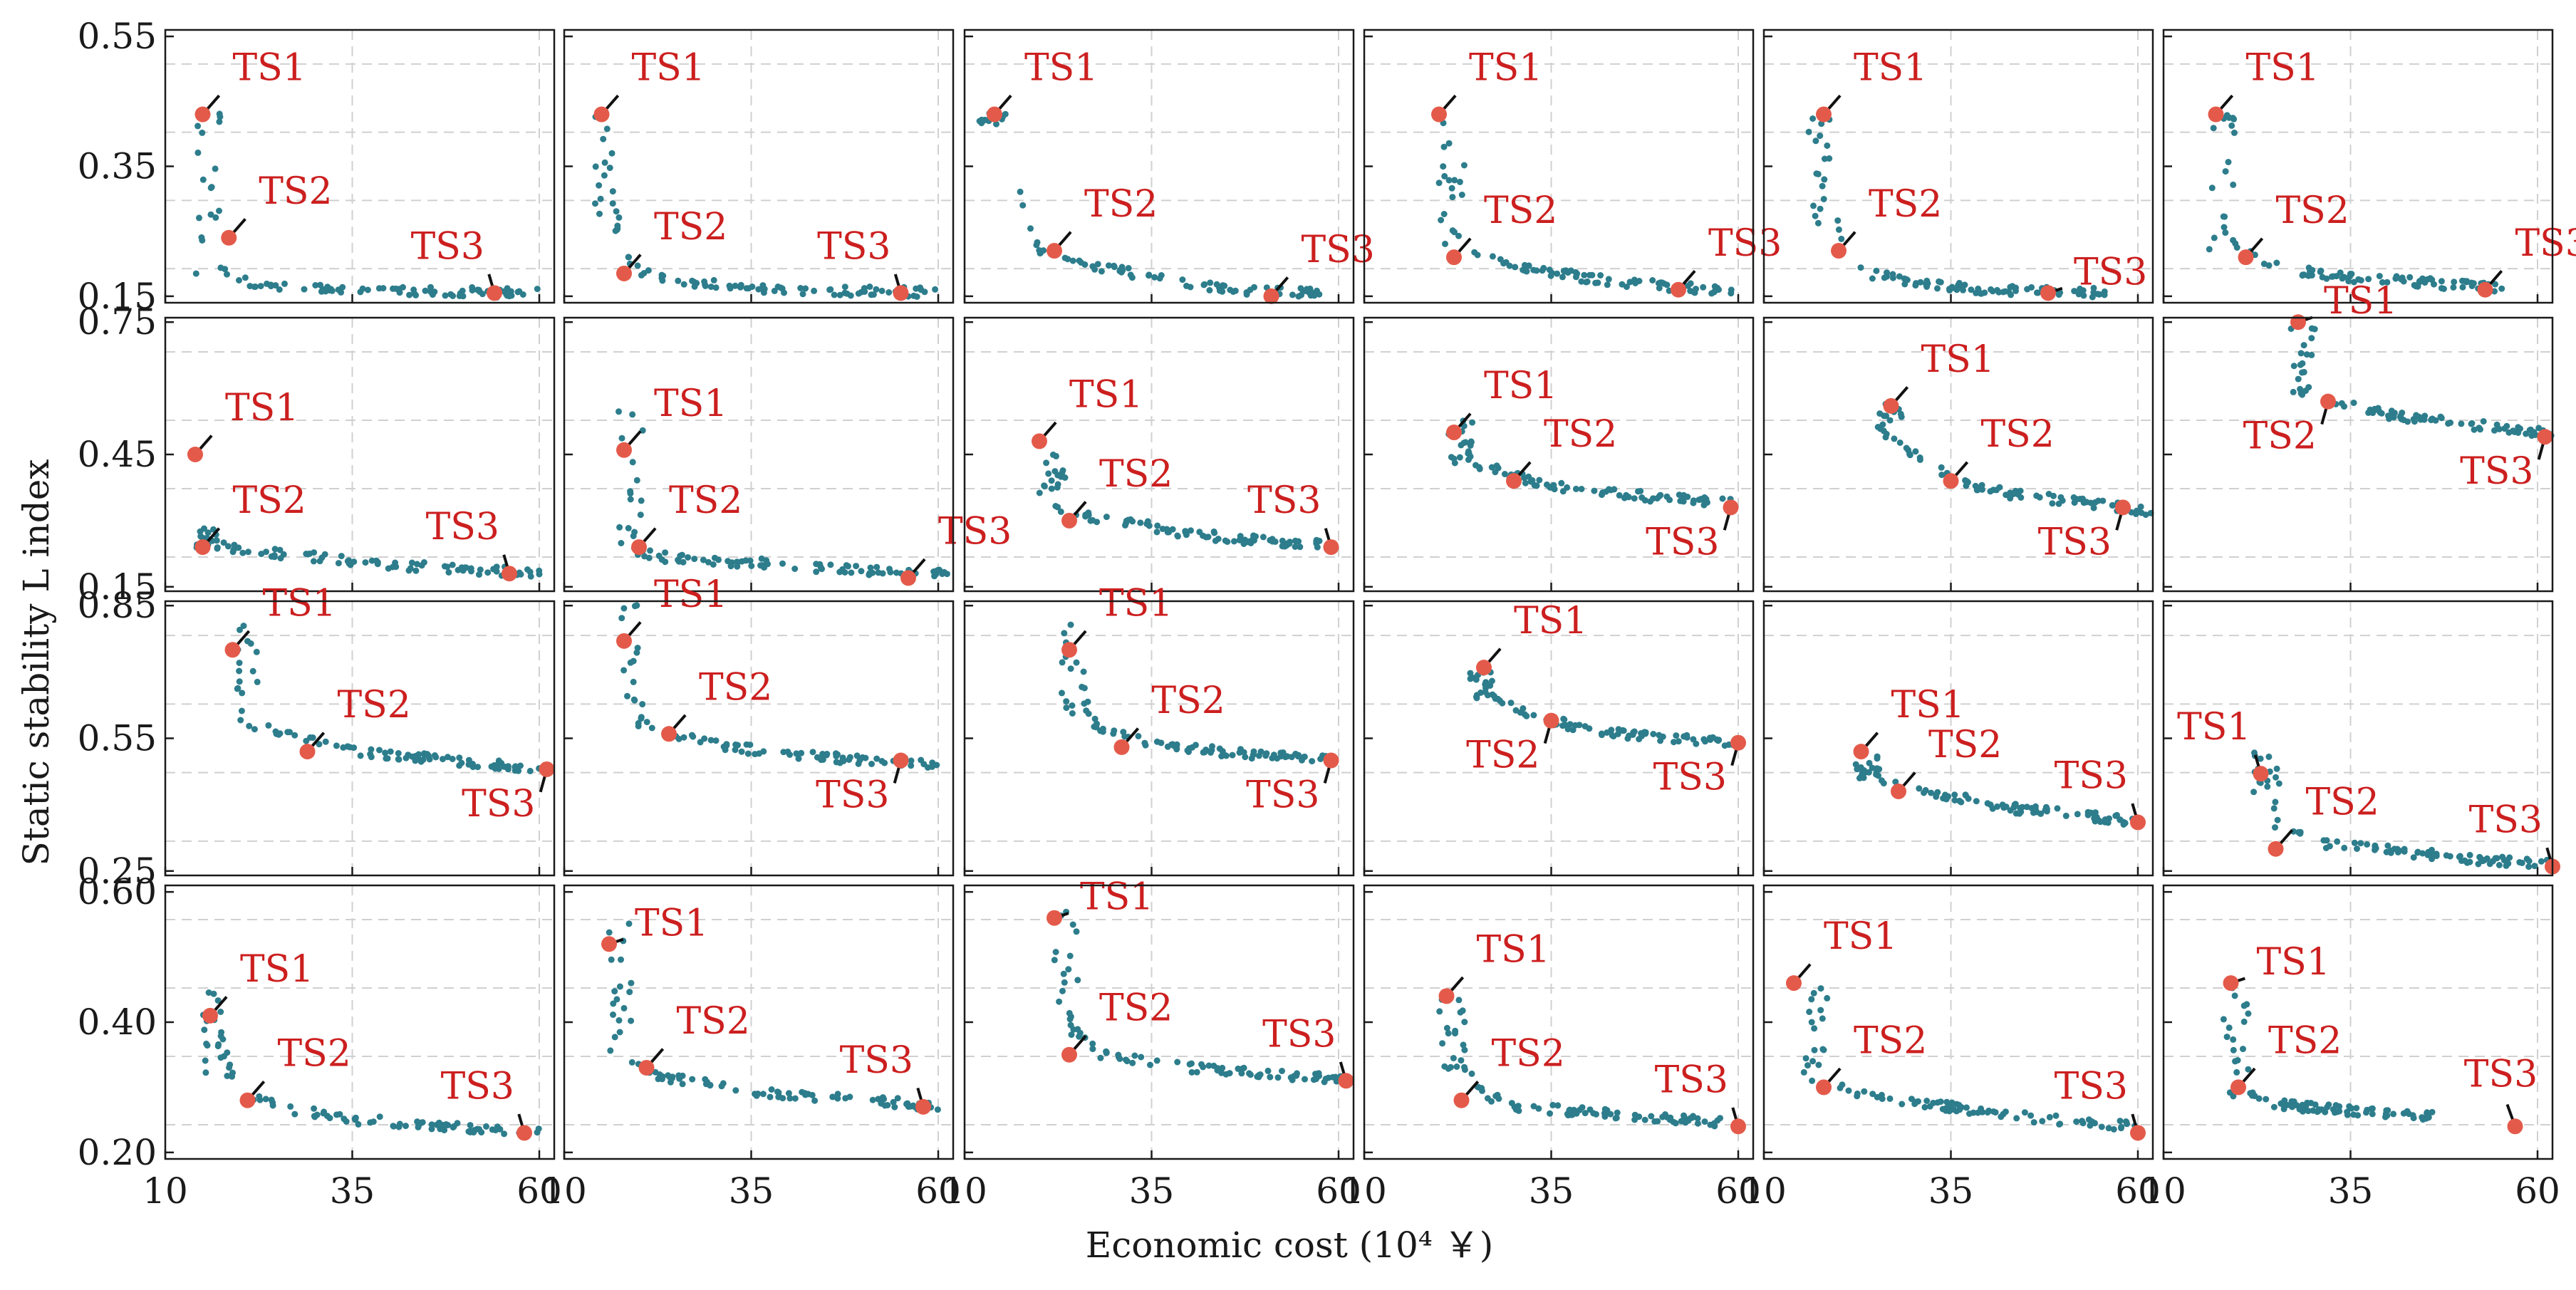 The image size is (2576, 1290). Describe the element at coordinates (2283, 68) in the screenshot. I see `ts-label: TS1` at that location.